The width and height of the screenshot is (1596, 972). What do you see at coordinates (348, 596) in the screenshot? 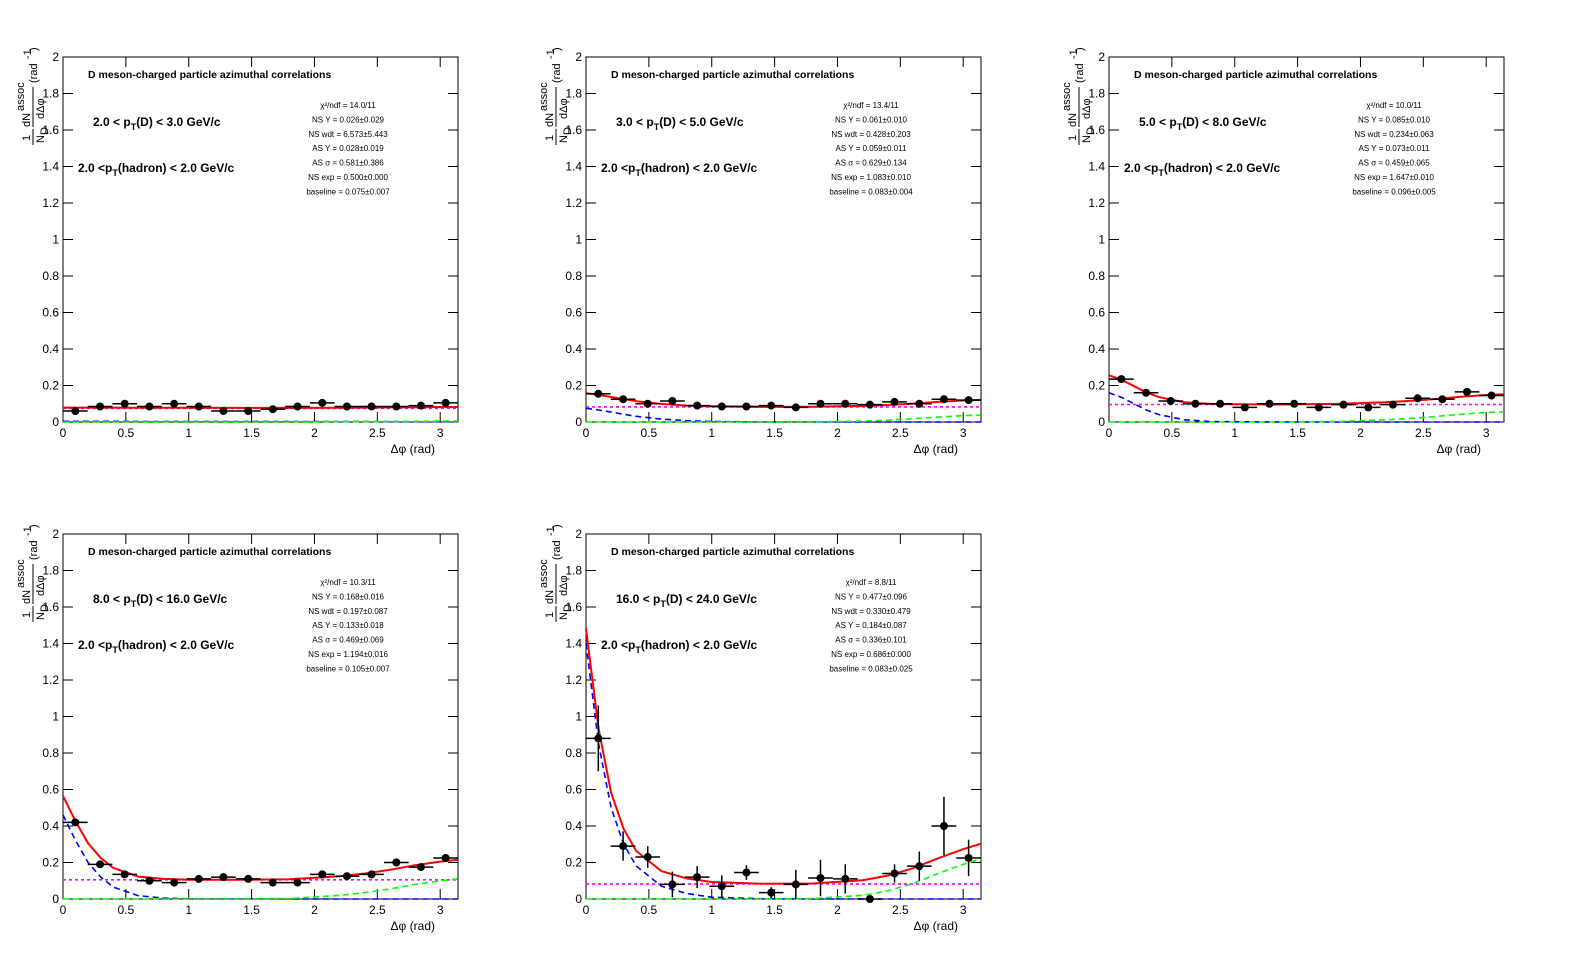
I see `fit-stat: NS Y = 0.168±0.016` at bounding box center [348, 596].